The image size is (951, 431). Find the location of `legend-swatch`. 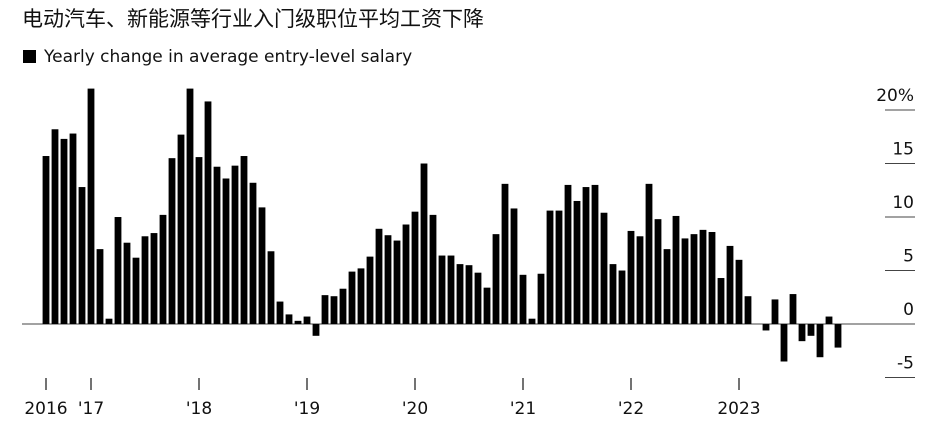

legend-swatch is located at coordinates (29, 56).